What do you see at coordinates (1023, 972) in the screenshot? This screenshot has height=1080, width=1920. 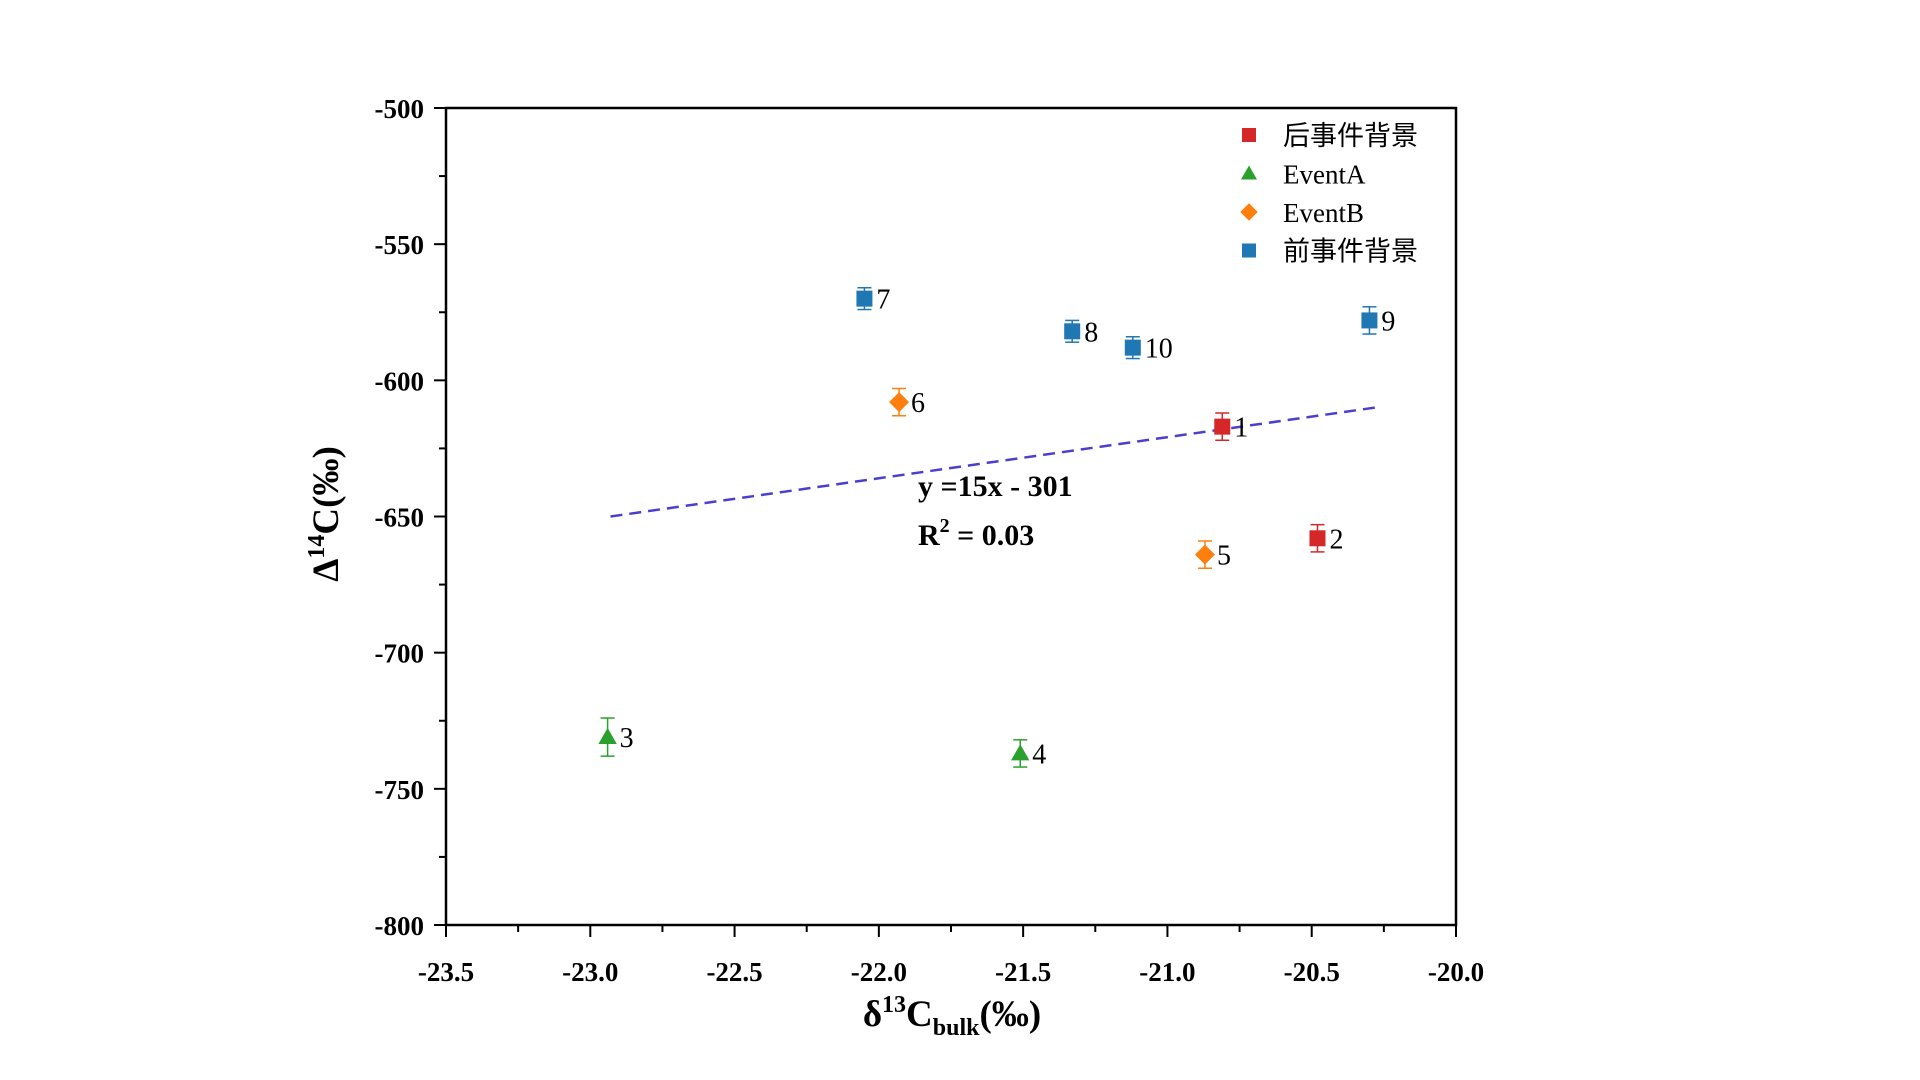 I see `x-tick-label: -21.5` at bounding box center [1023, 972].